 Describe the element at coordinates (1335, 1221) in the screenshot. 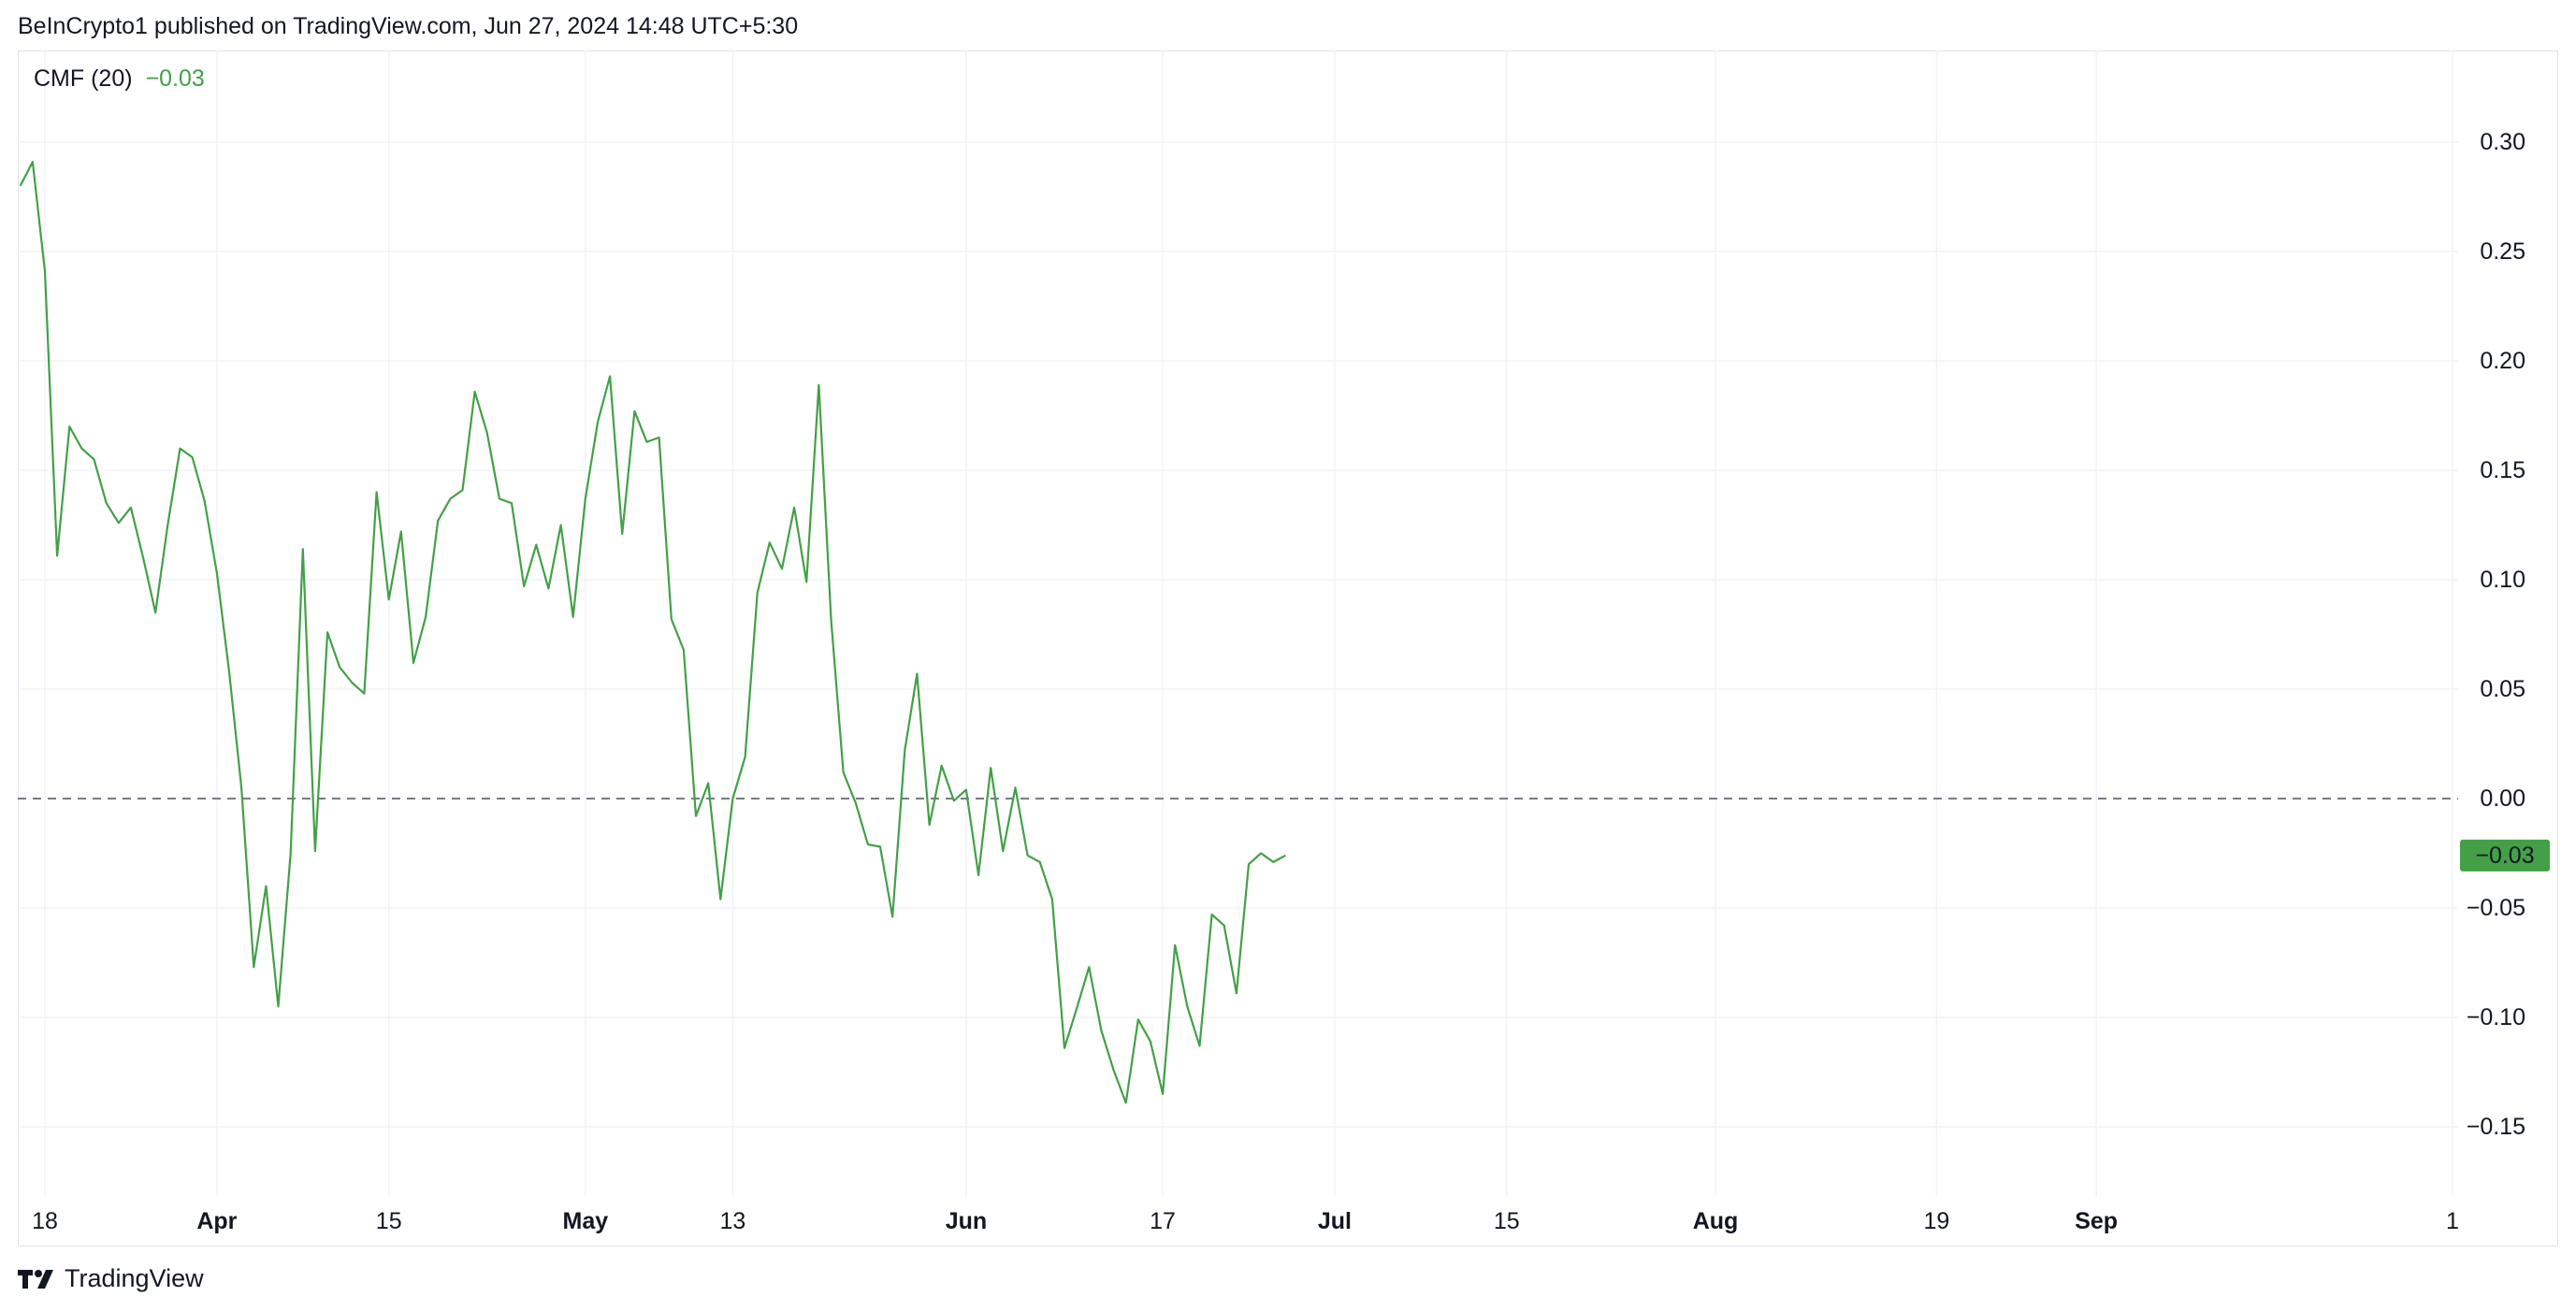

I see `x-tick-label: Jul` at that location.